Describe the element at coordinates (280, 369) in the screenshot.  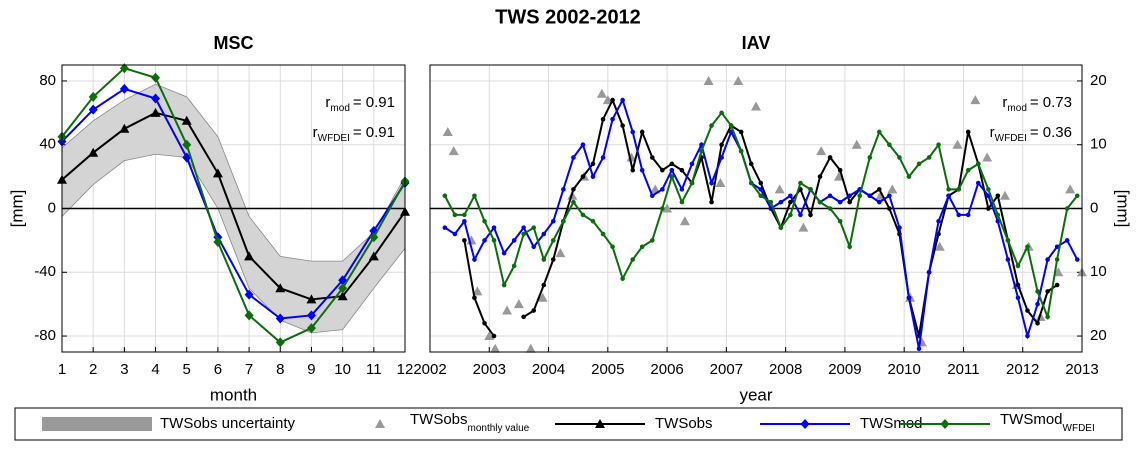
I see `x-tick-label: 8` at that location.